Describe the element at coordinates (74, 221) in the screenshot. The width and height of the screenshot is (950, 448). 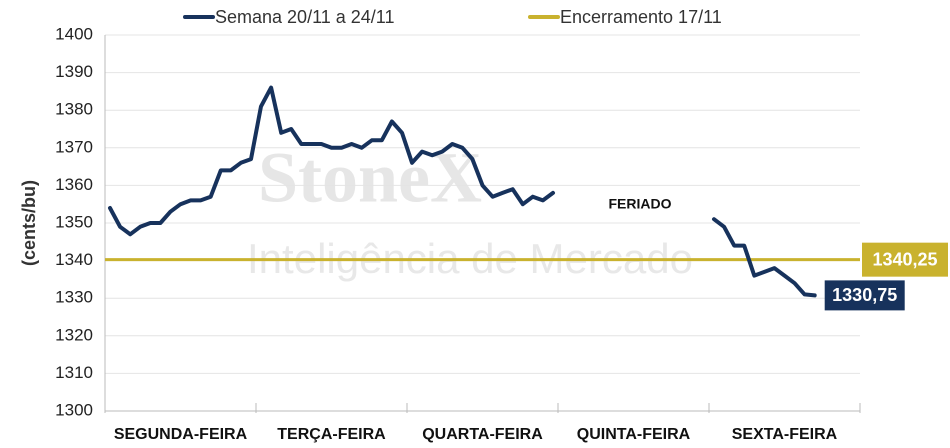
I see `y-tick-label: 1350` at that location.